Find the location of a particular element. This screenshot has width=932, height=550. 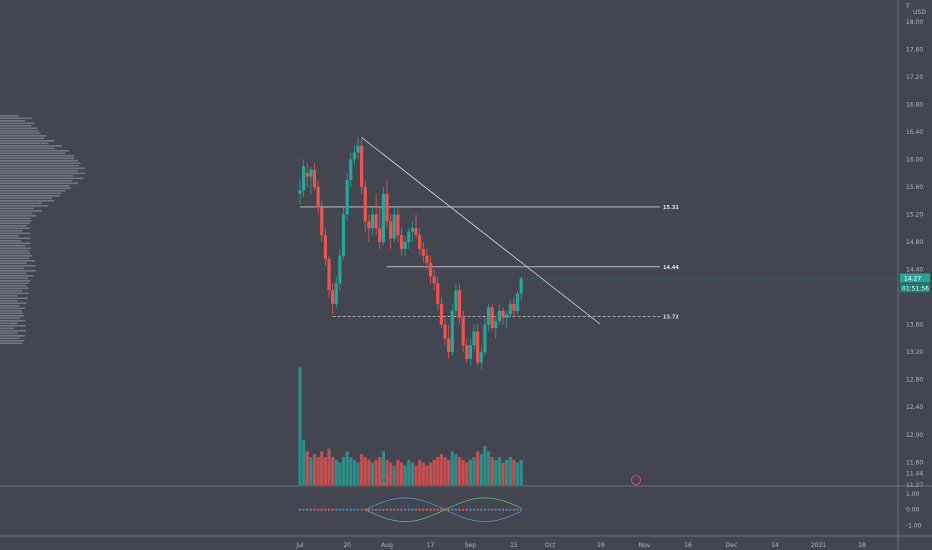

scale-toggle-label: T is located at coordinates (907, 6).